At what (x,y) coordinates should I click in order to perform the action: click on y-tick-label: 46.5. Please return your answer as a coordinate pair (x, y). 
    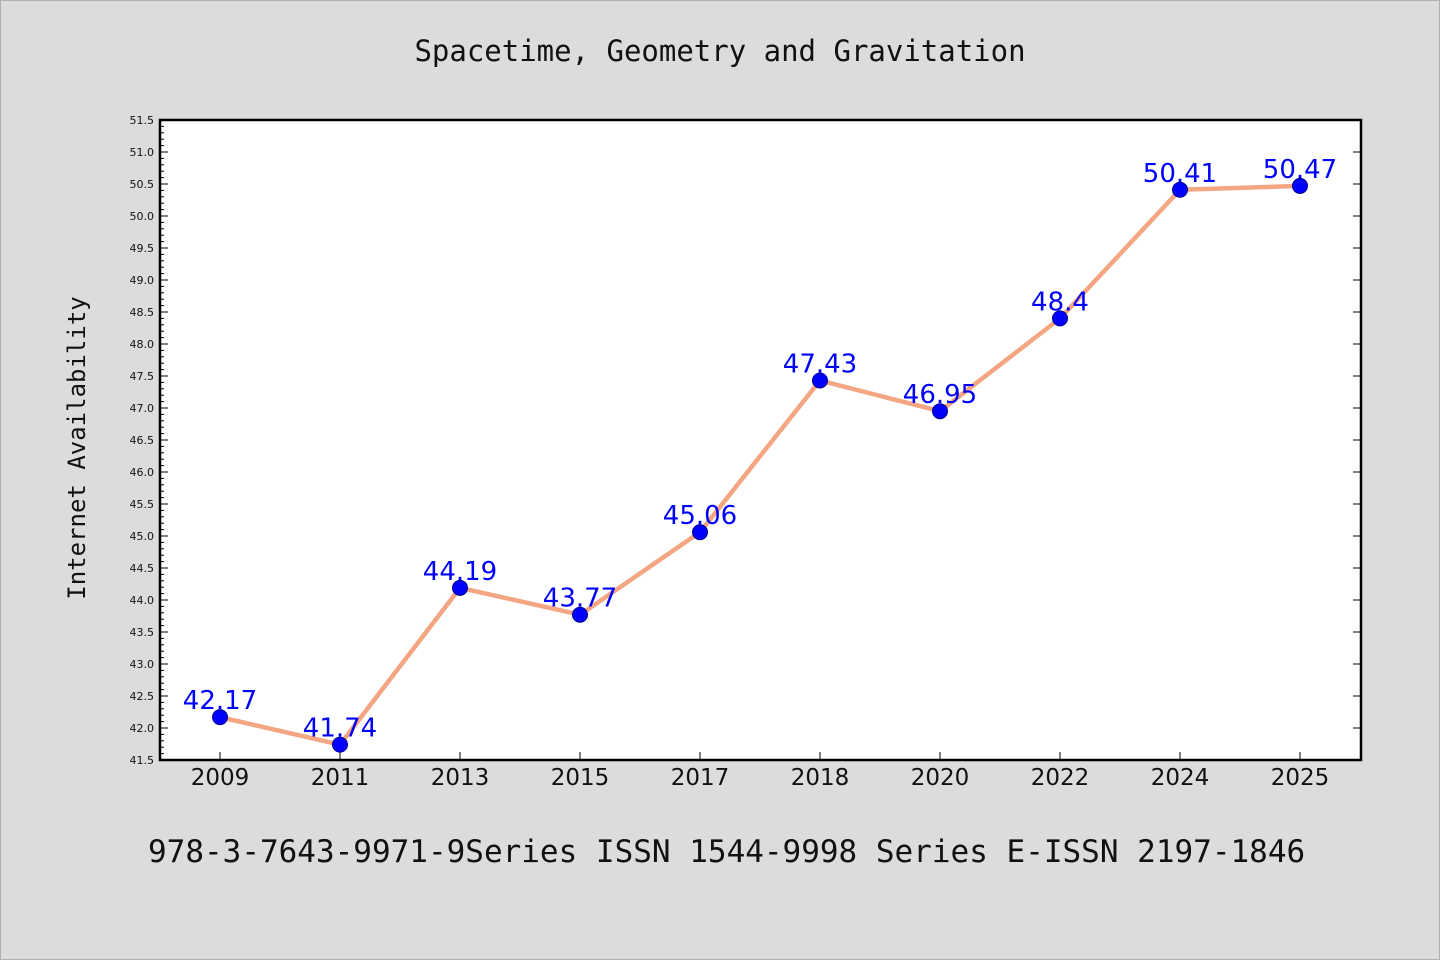
    Looking at the image, I should click on (142, 440).